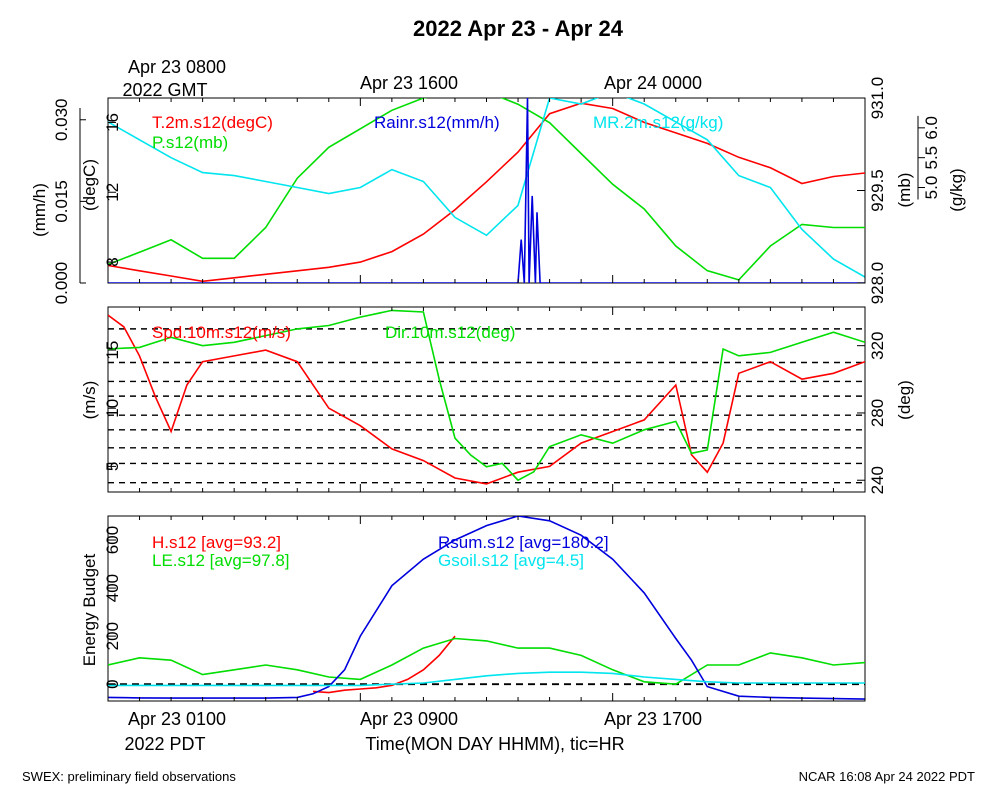 This screenshot has width=1000, height=800. I want to click on footer-right: NCAR 16:08 Apr 24 2022 PDT, so click(887, 776).